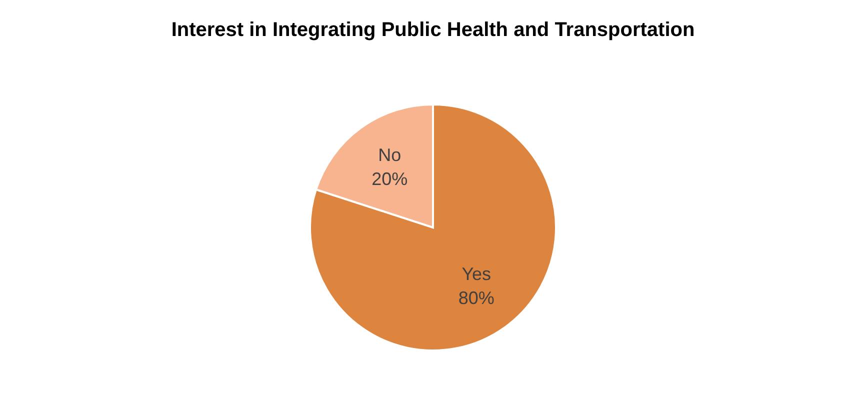 Image resolution: width=866 pixels, height=415 pixels. I want to click on chart-title: Interest in Integrating Public Health and Transportation, so click(433, 30).